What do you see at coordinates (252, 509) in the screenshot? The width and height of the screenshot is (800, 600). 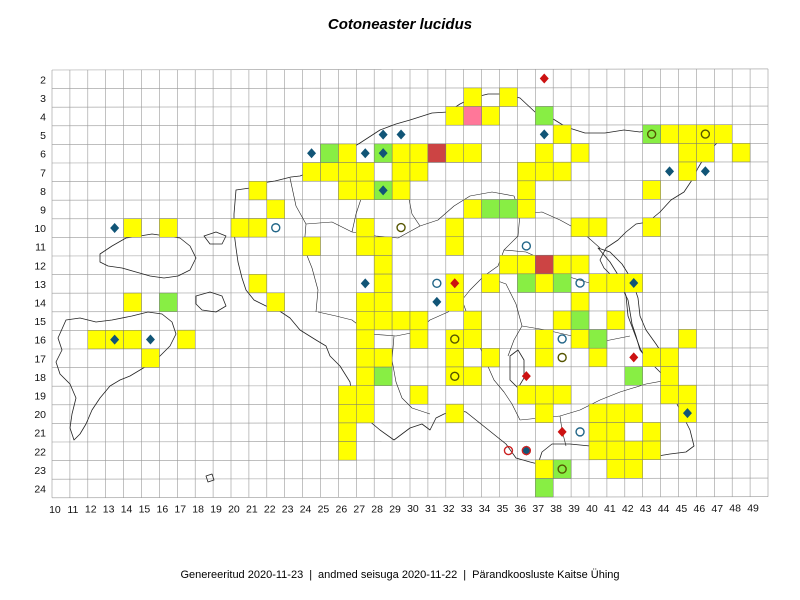 I see `x-tick-label: 21` at bounding box center [252, 509].